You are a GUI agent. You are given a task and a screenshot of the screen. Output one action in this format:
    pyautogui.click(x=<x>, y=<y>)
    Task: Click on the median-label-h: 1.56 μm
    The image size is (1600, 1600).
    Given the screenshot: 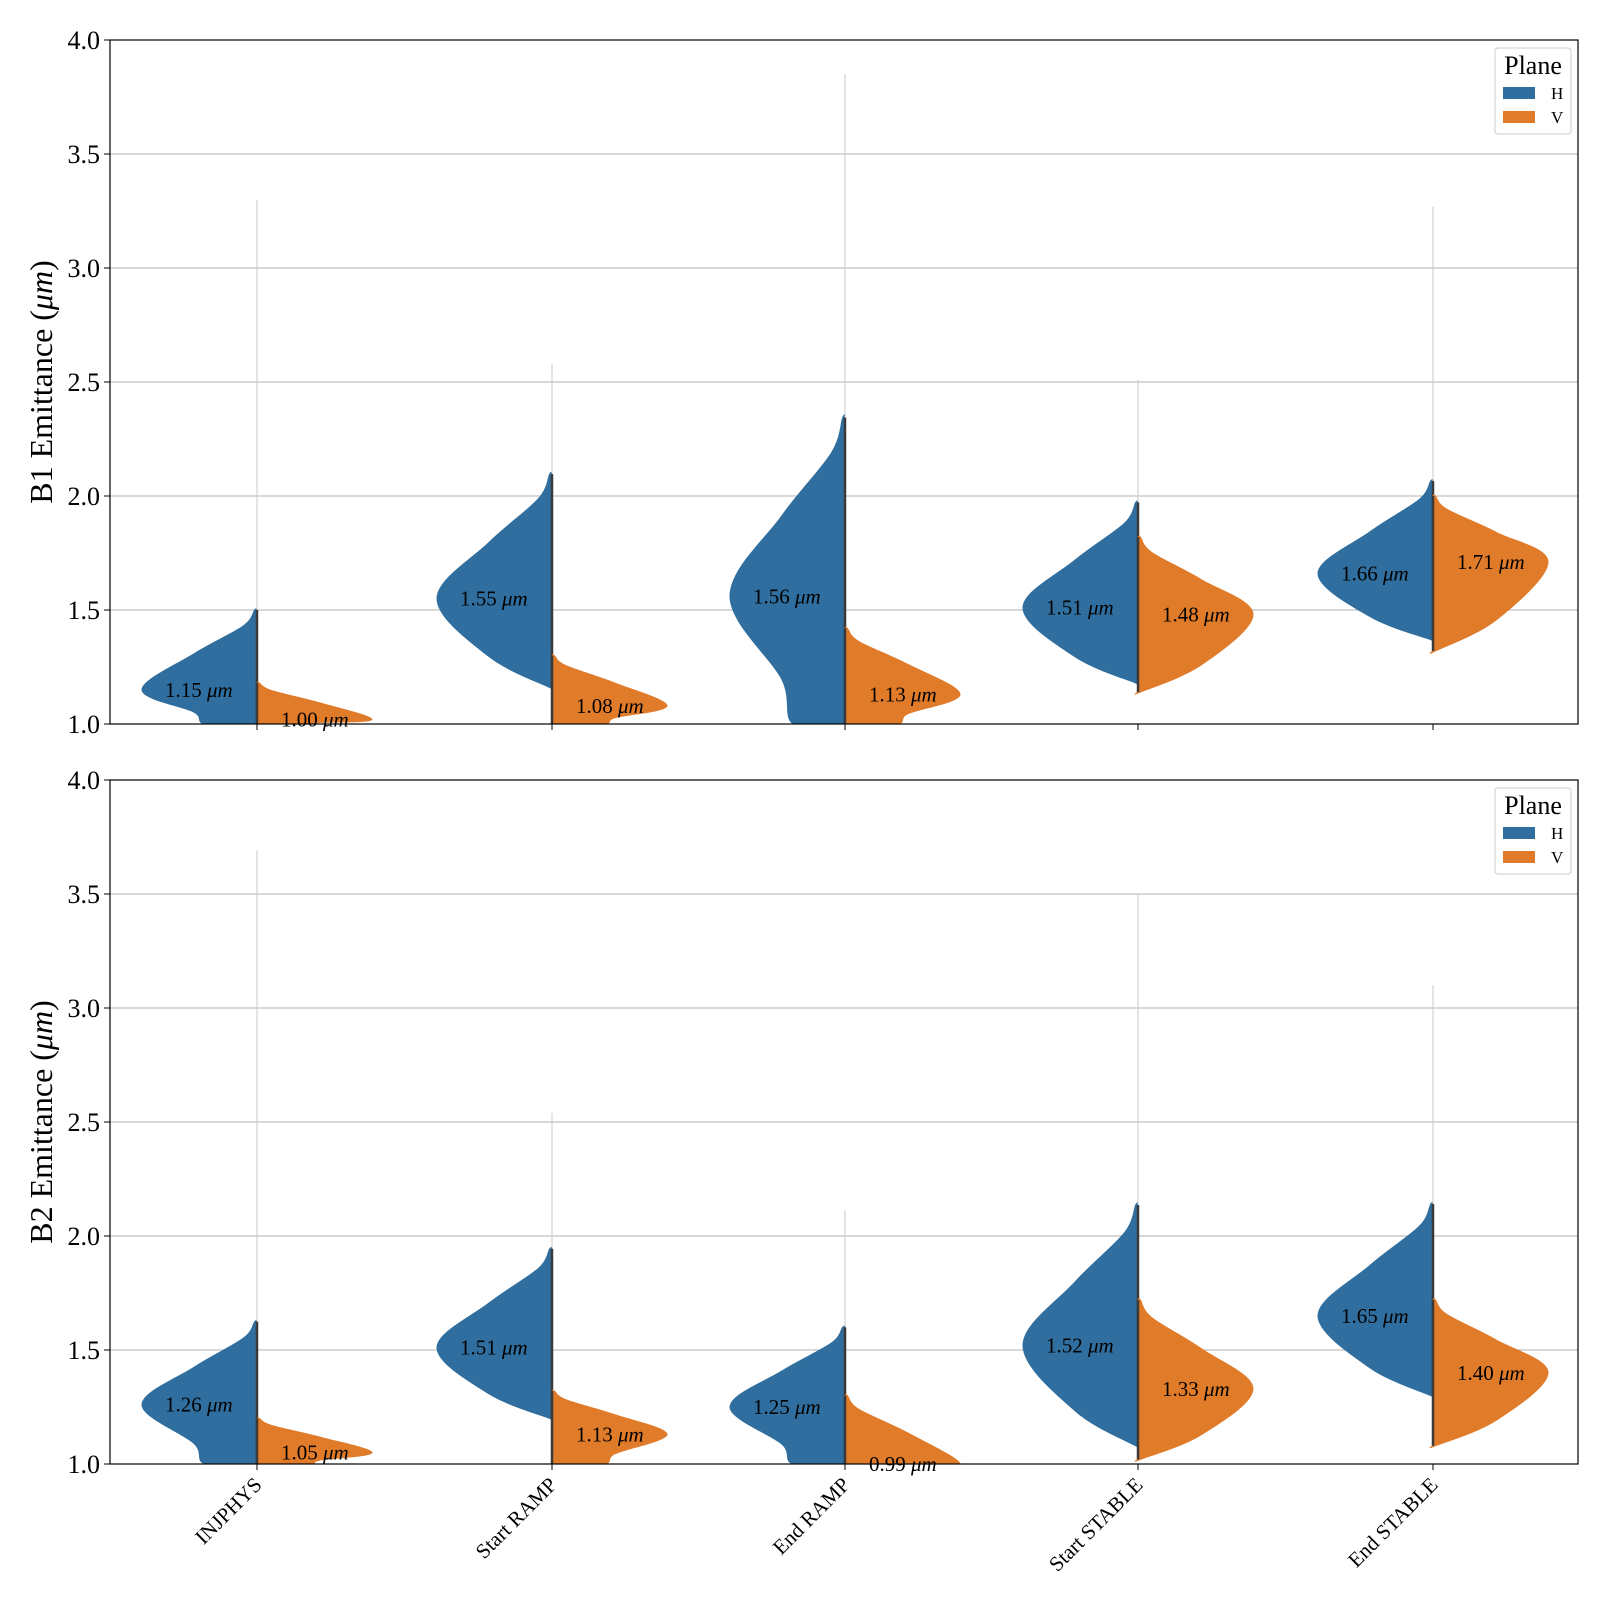 What is the action you would take?
    pyautogui.click(x=787, y=596)
    